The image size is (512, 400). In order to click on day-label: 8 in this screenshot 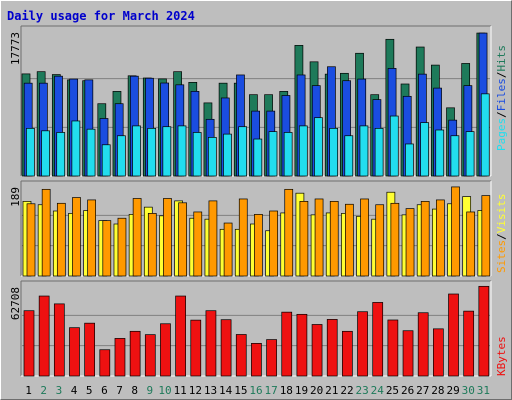, I will do `click(134, 390)`.